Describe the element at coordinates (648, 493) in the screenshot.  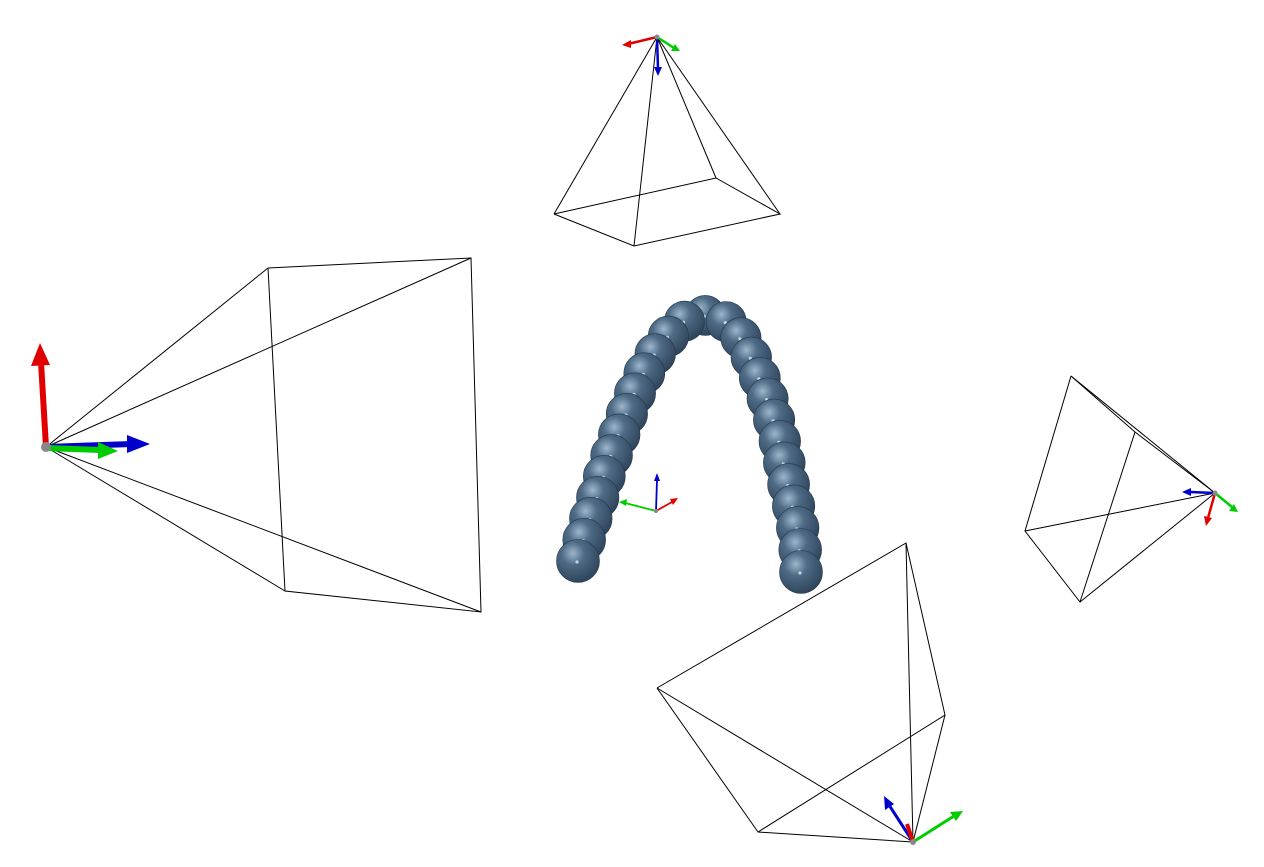
I see `object-axes-triad` at that location.